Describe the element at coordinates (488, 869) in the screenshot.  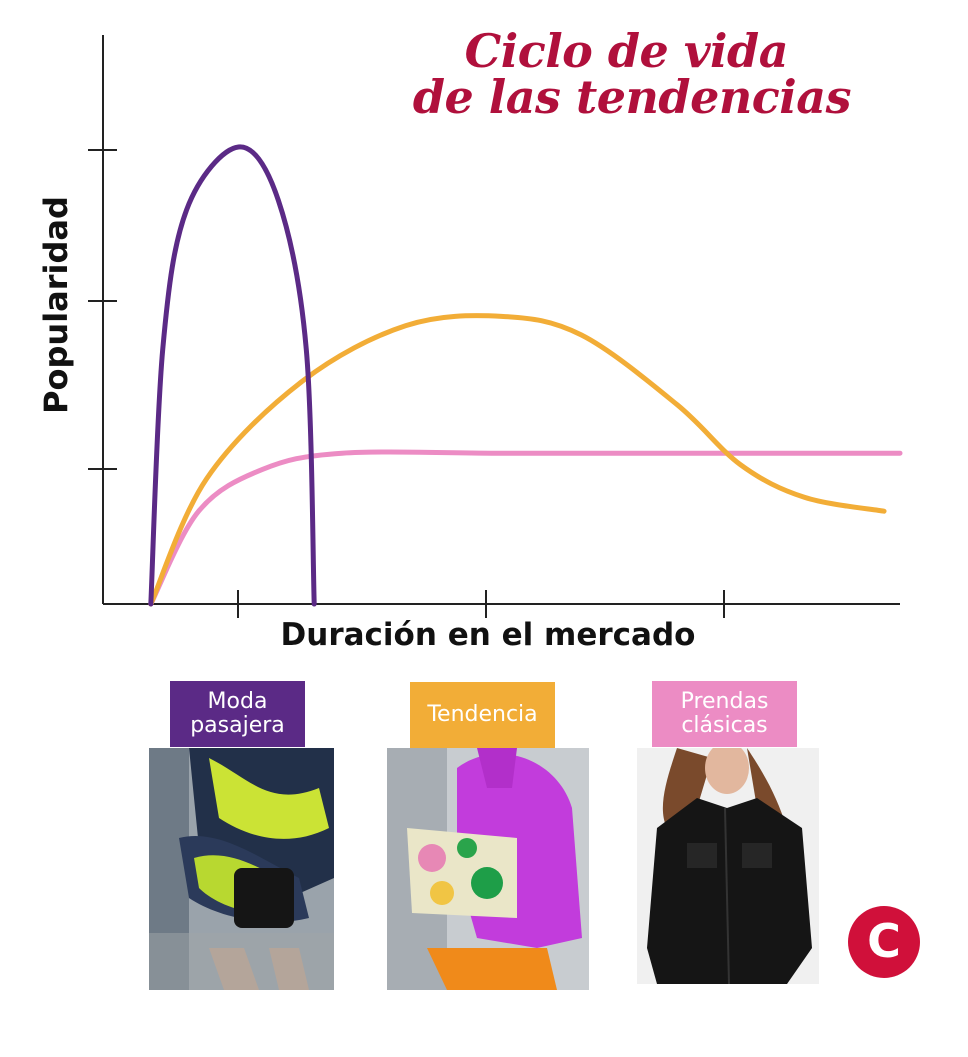
I see `photo-trend` at that location.